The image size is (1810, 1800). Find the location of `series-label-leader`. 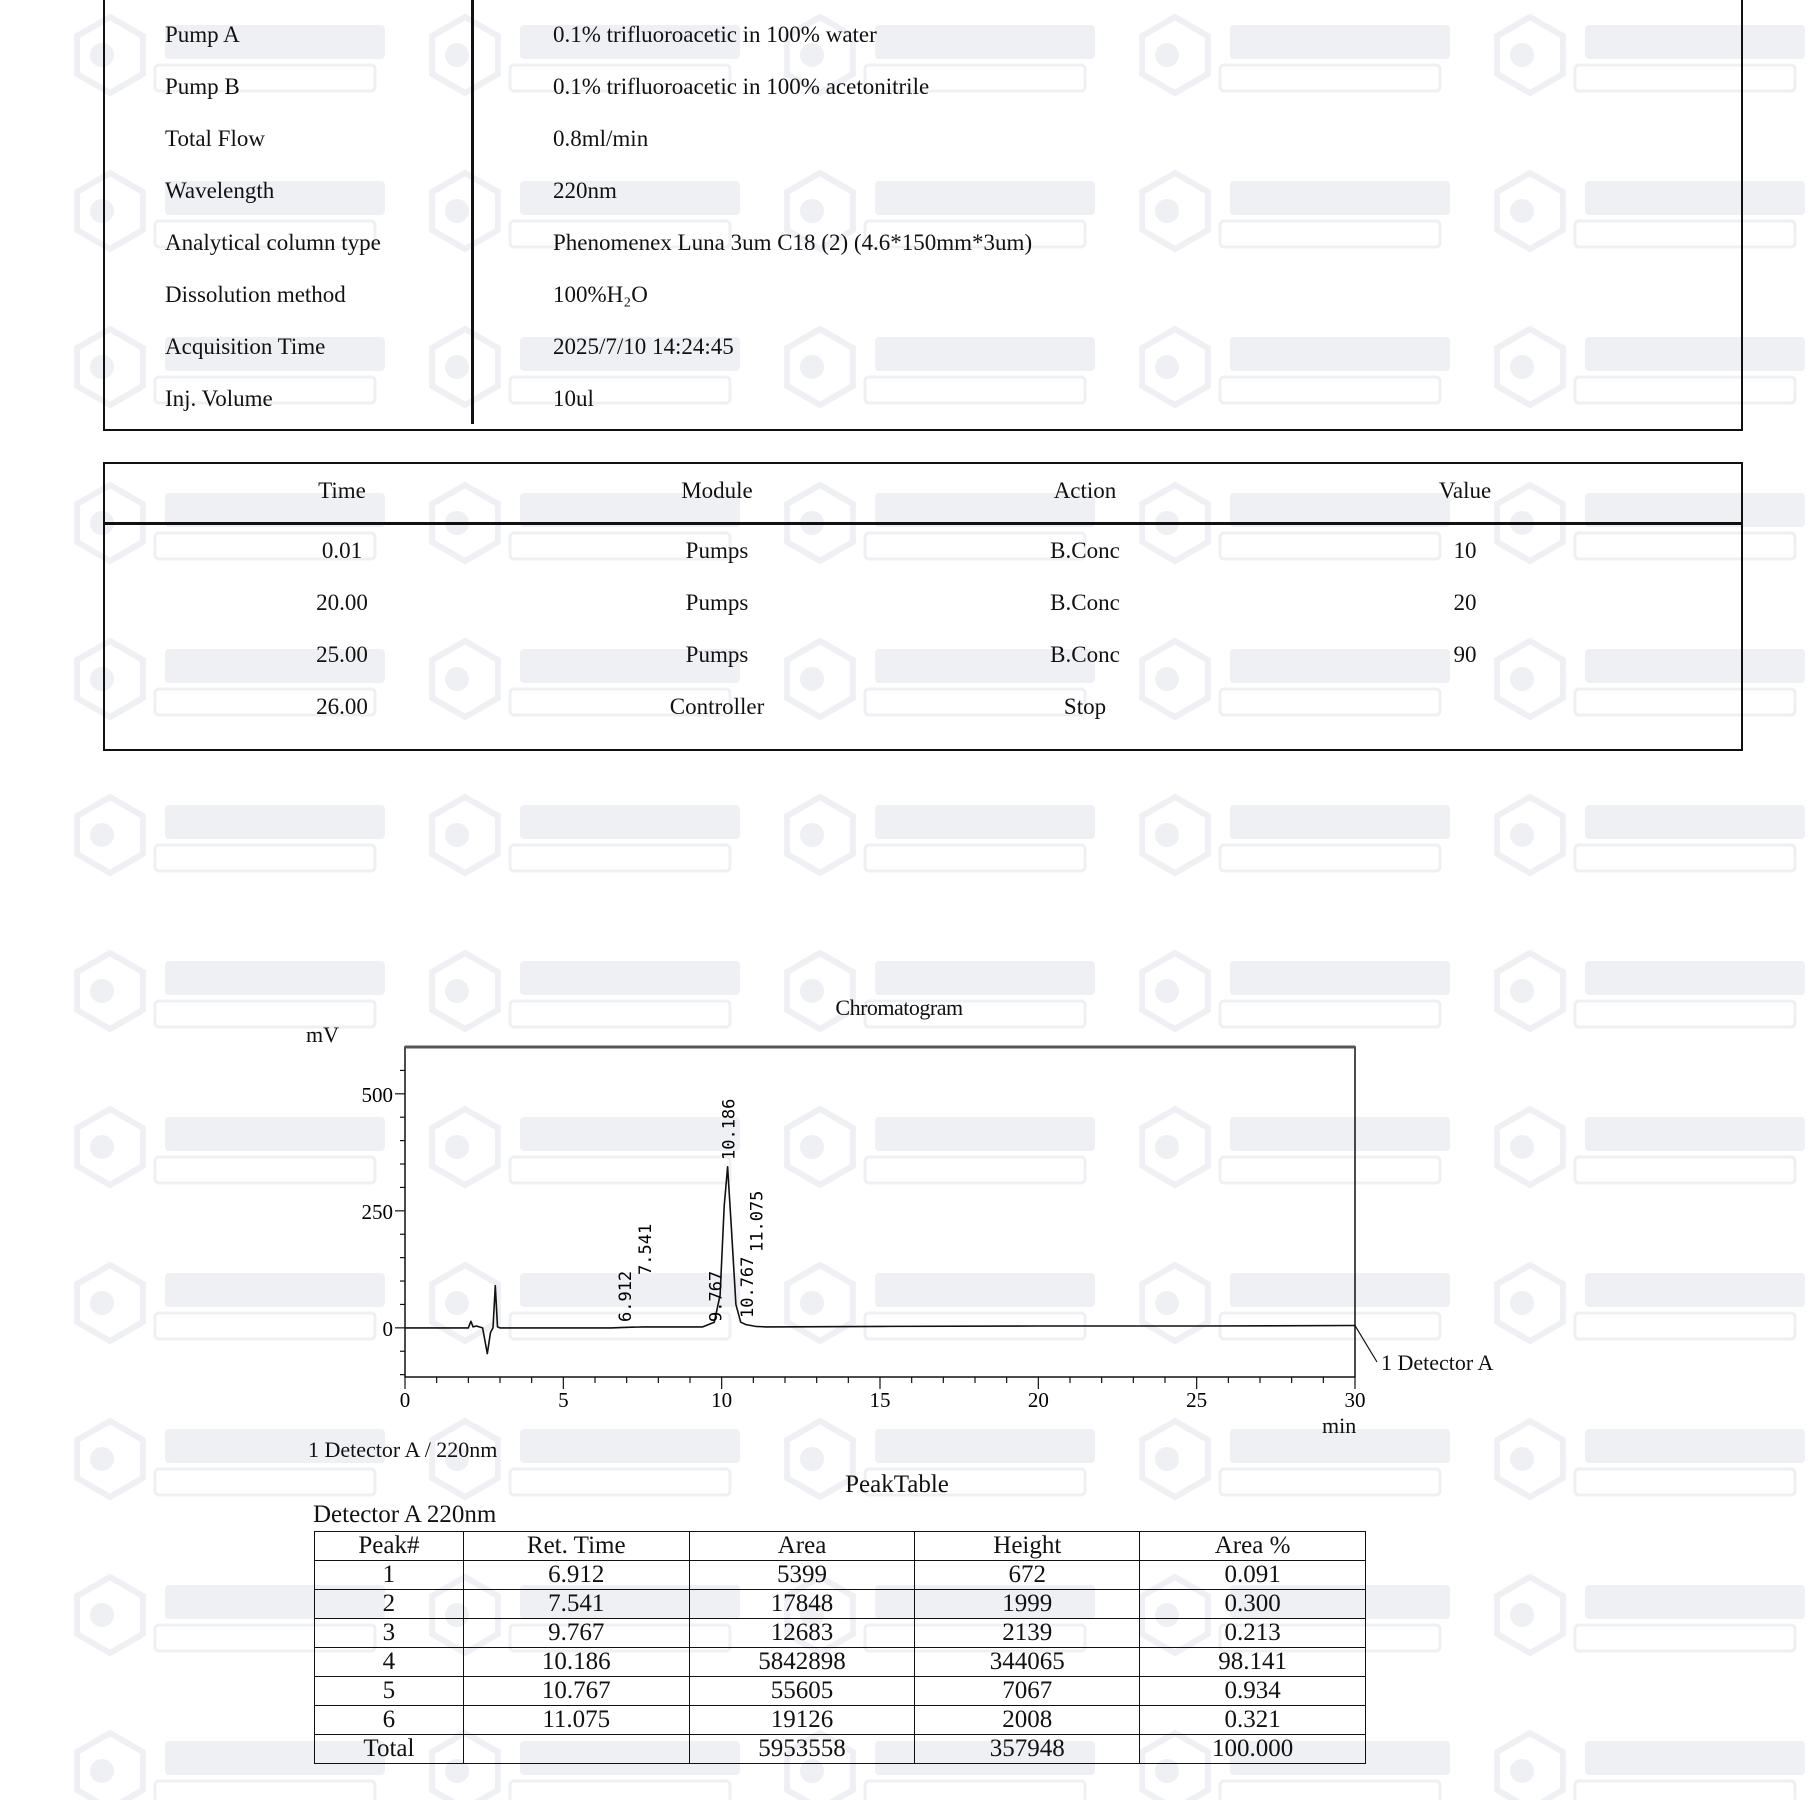

series-label-leader is located at coordinates (1366, 1344).